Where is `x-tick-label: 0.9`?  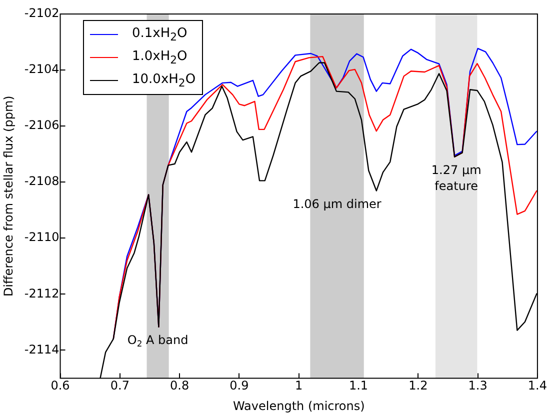
x-tick-label: 0.9 is located at coordinates (239, 385).